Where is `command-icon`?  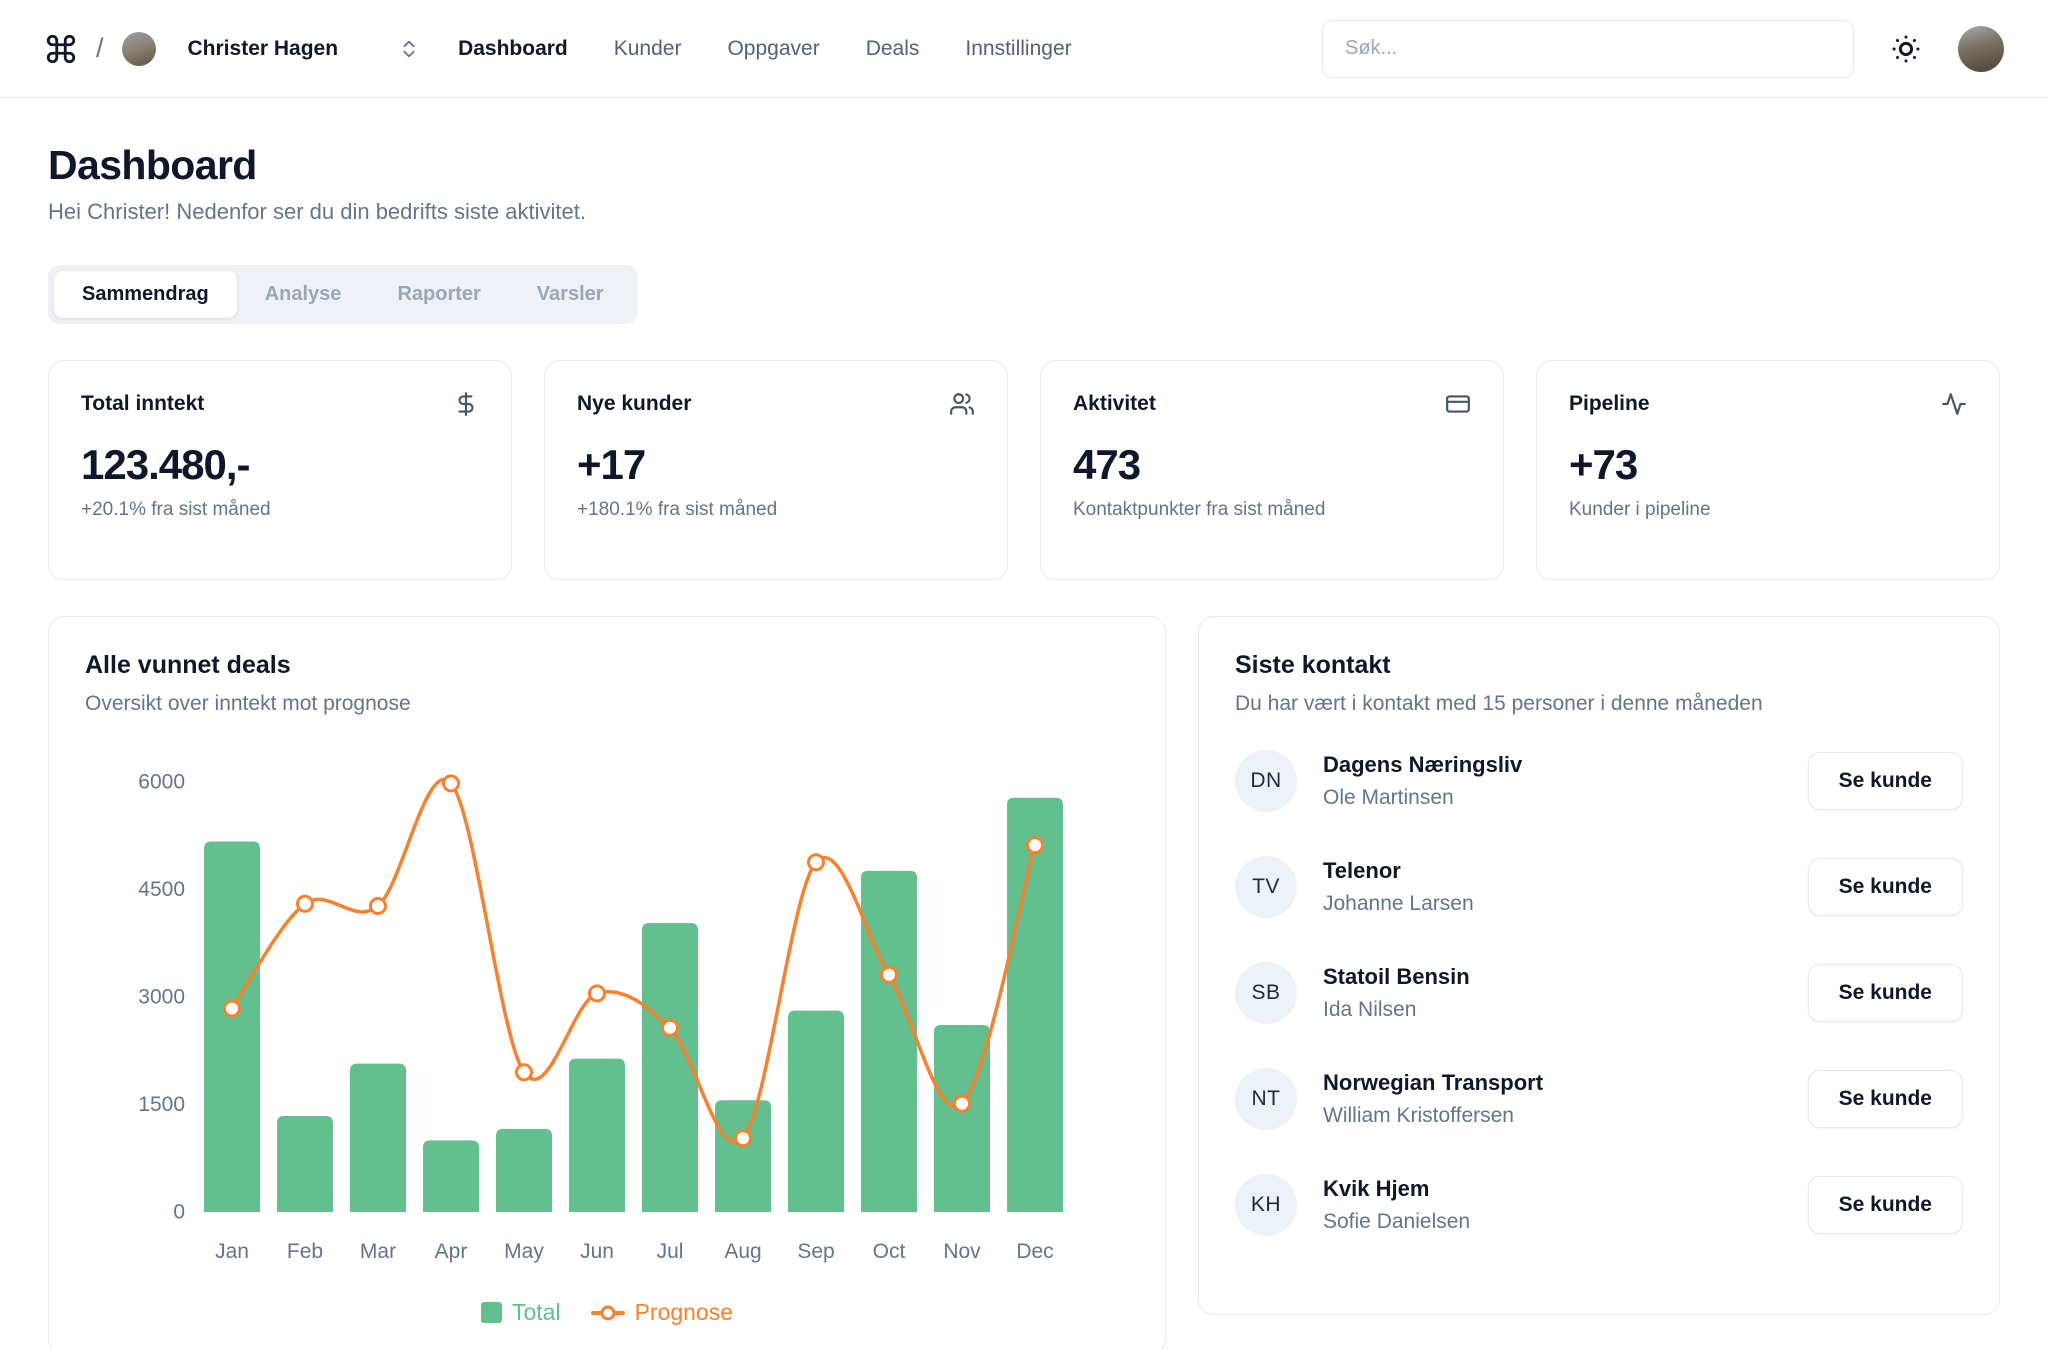
command-icon is located at coordinates (61, 49).